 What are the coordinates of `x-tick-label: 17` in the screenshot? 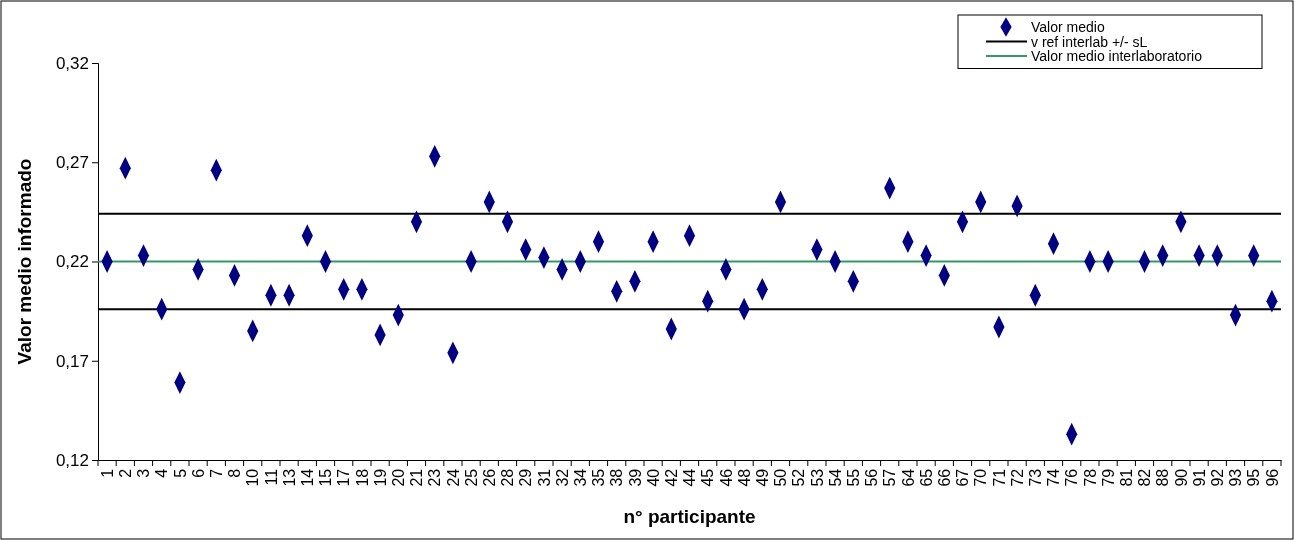 It's located at (344, 477).